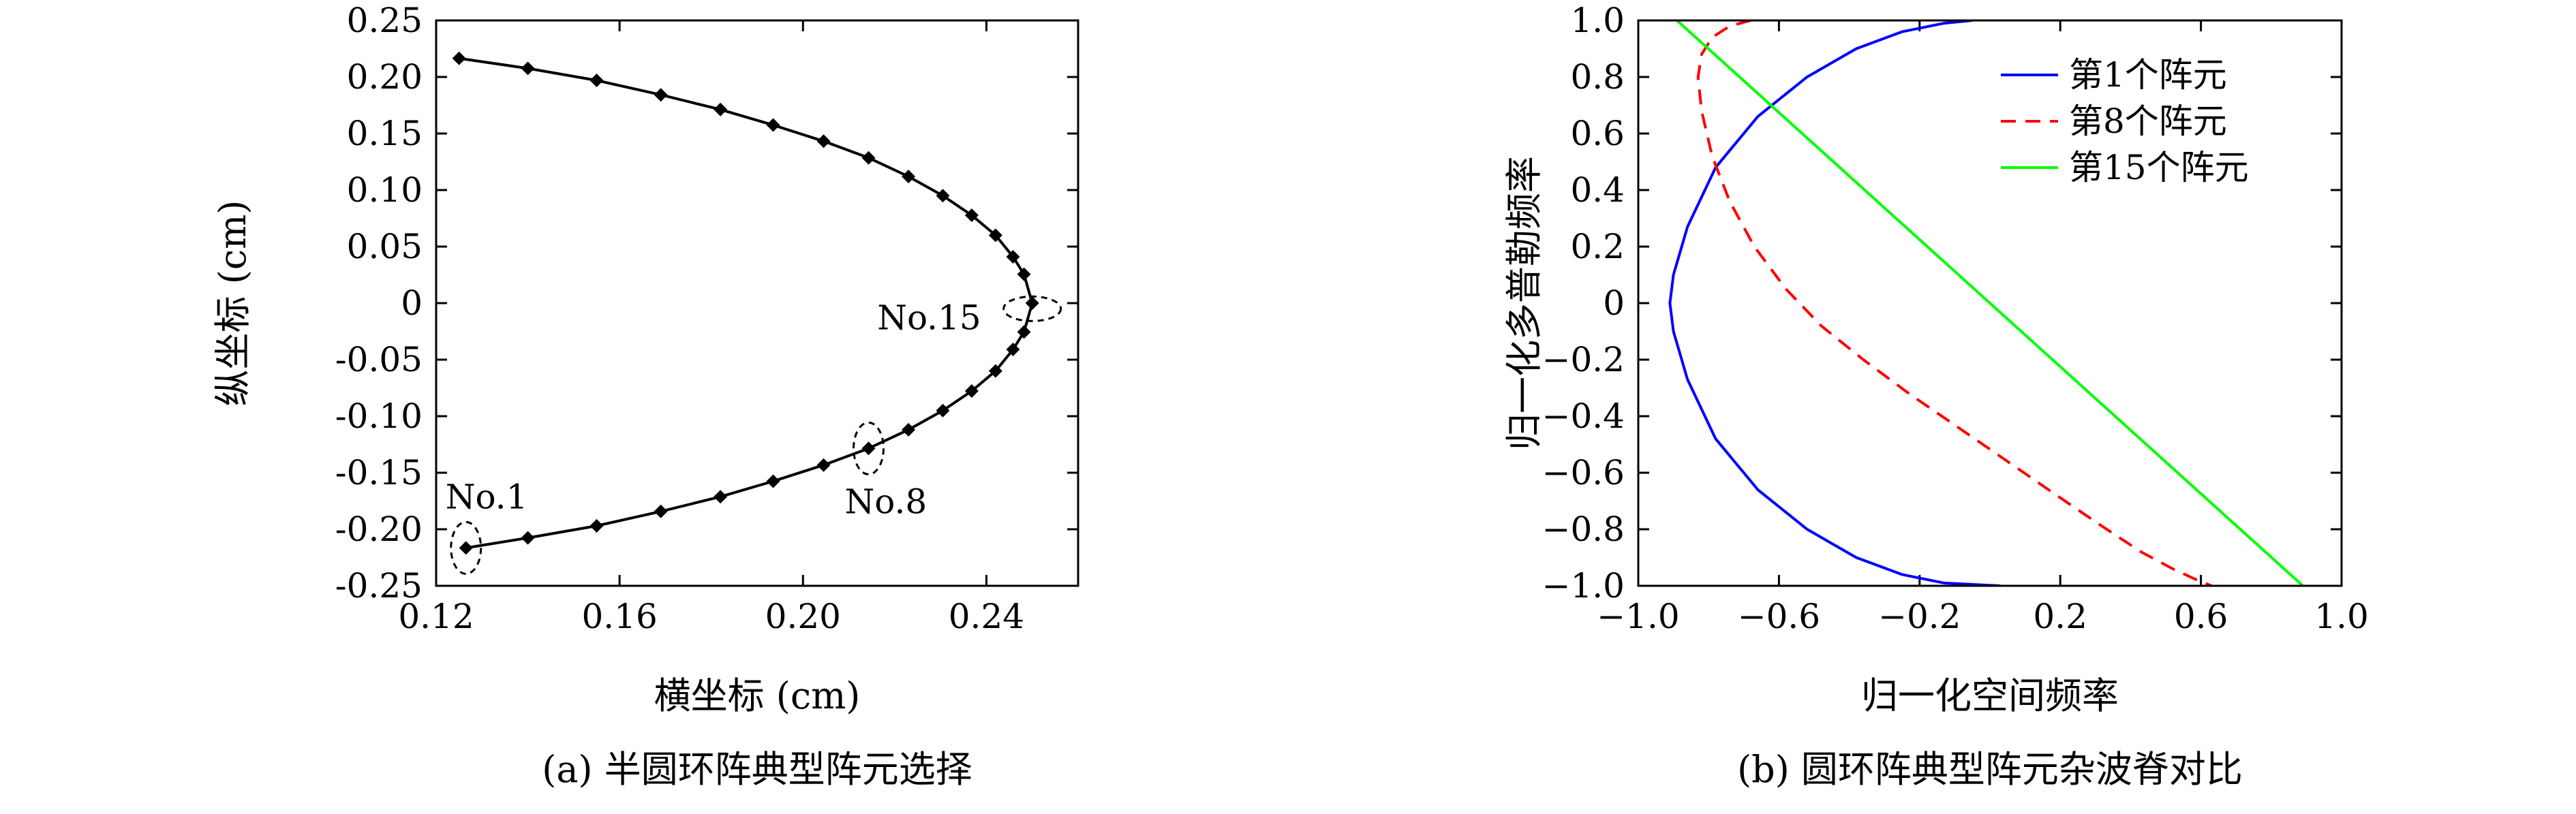 This screenshot has height=814, width=2576. Describe the element at coordinates (1583, 359) in the screenshot. I see `y-tick-label: −0.2` at that location.